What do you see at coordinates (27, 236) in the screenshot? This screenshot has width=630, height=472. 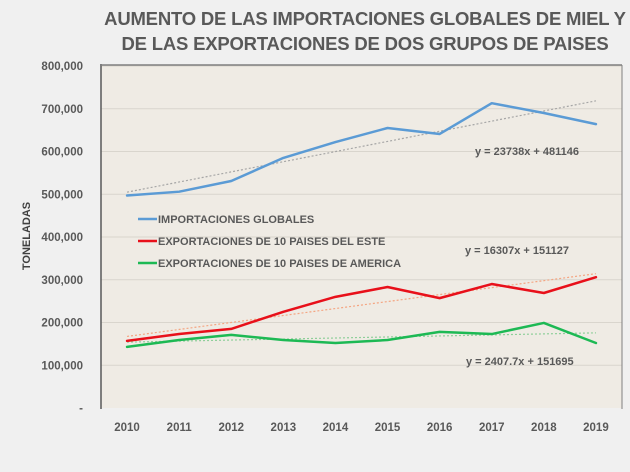 I see `y-axis-title: TONELADAS` at bounding box center [27, 236].